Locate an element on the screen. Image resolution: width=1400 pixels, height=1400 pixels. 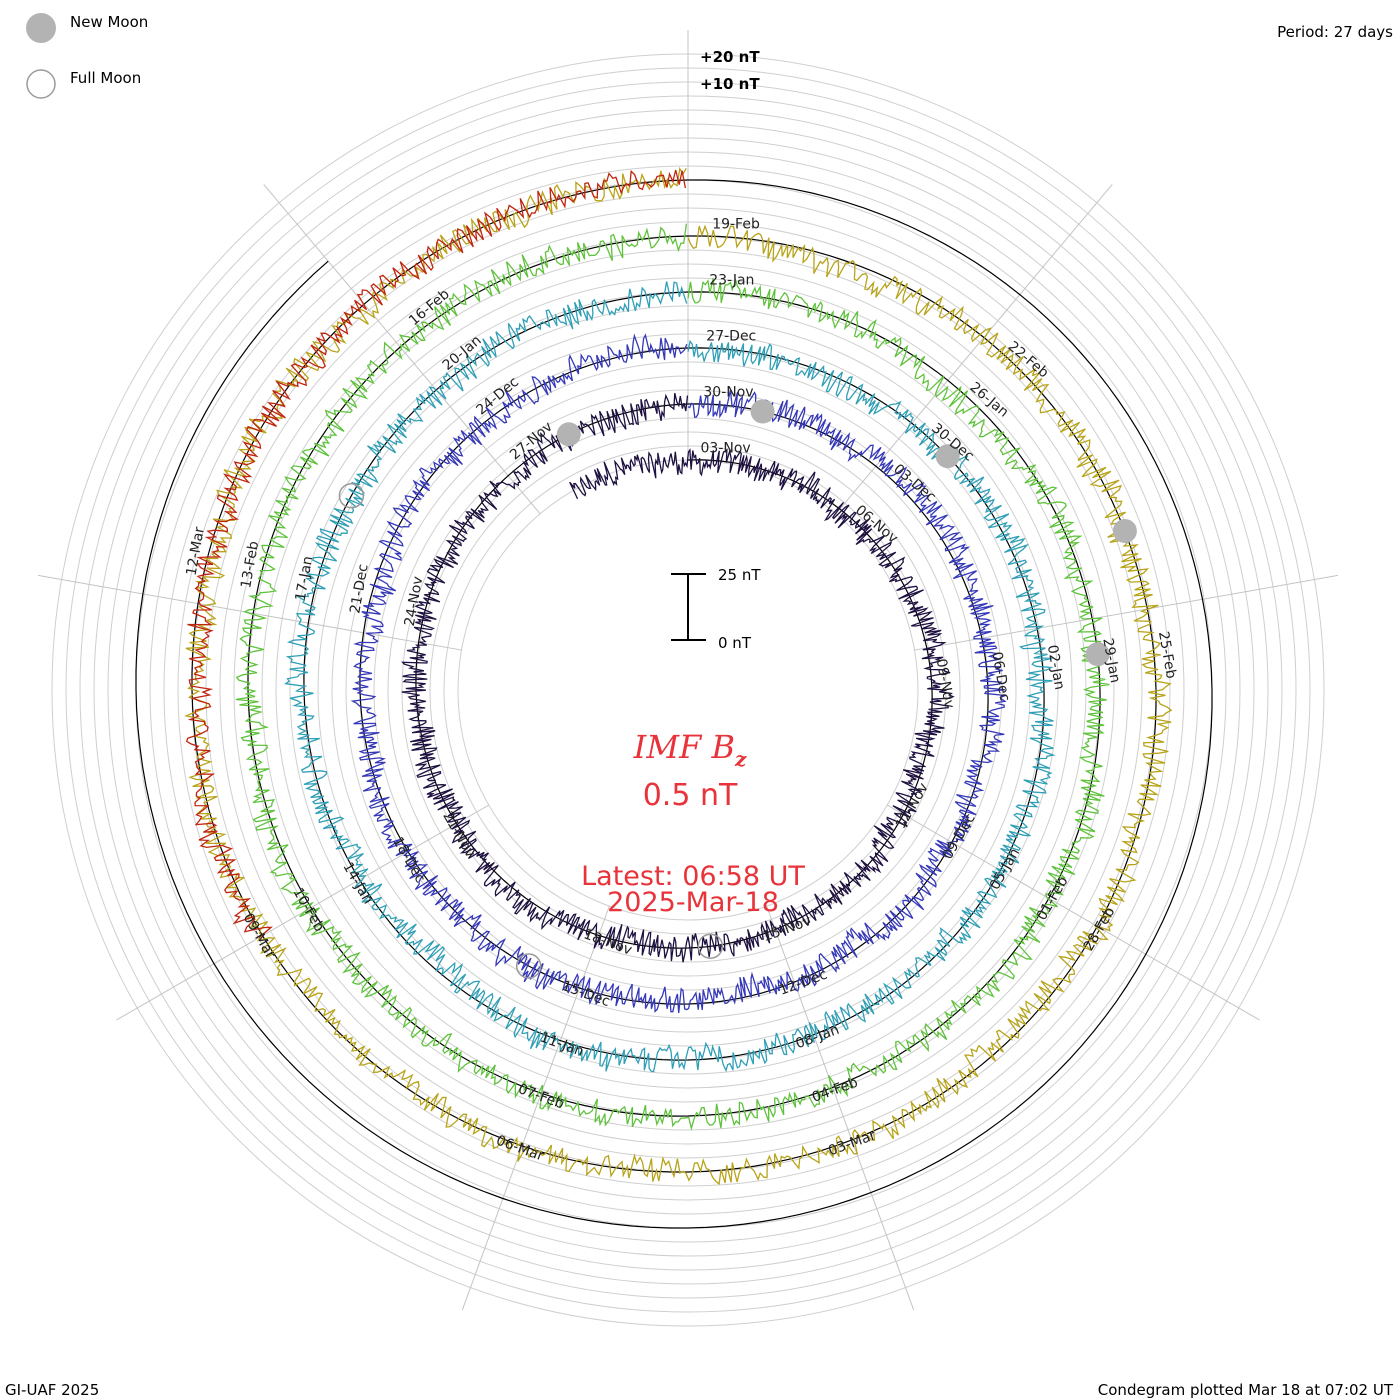
baseline-label-20: +20 nT is located at coordinates (730, 57).